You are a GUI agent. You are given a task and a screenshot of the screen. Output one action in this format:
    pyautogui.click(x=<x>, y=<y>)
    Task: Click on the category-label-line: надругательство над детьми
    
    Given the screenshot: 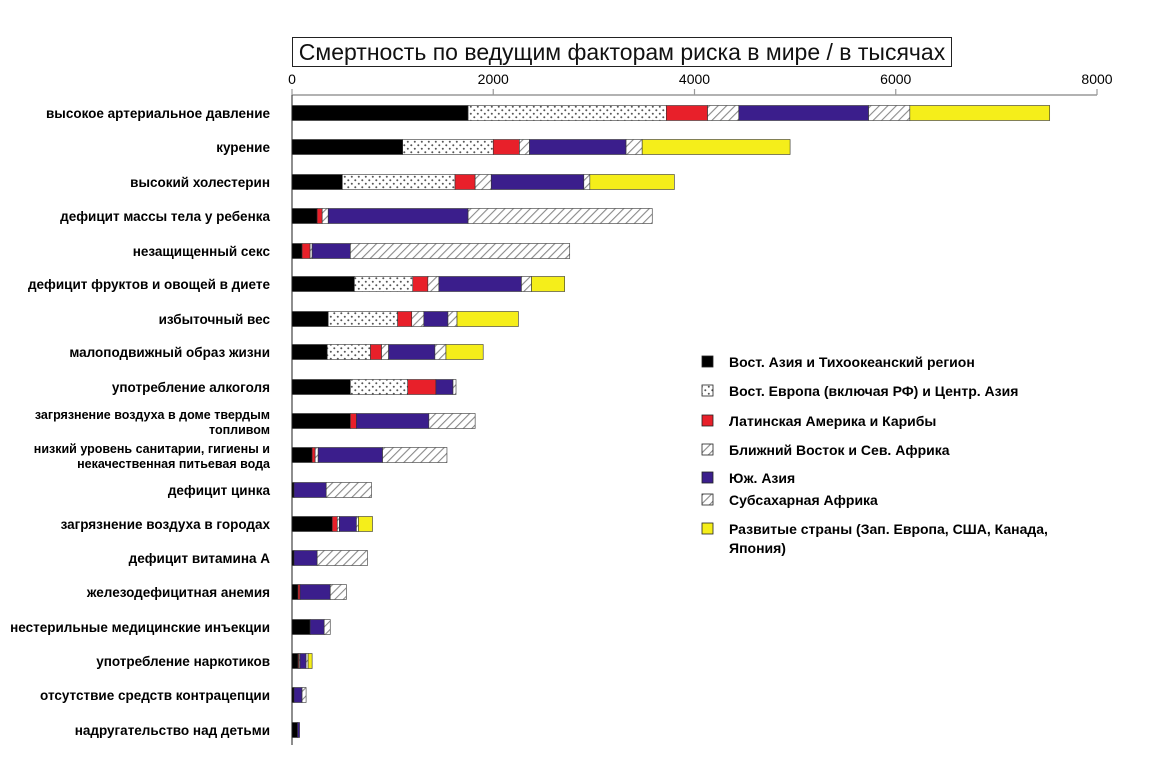 What is the action you would take?
    pyautogui.click(x=172, y=730)
    